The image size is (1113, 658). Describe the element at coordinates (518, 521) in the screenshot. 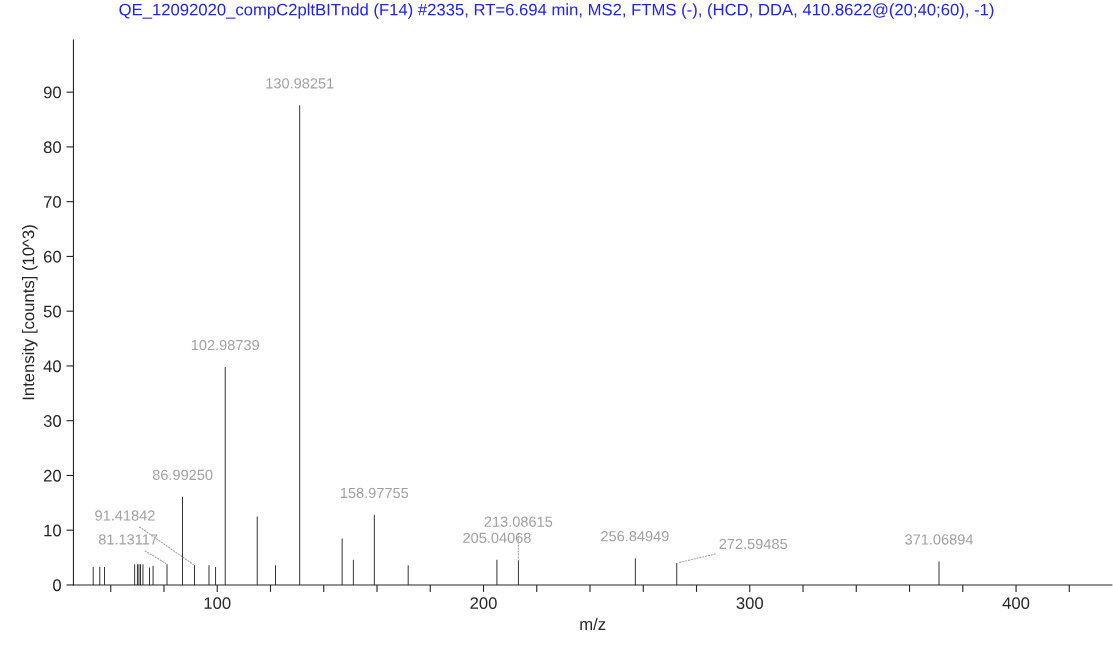

I see `annotation: 213.08615` at that location.